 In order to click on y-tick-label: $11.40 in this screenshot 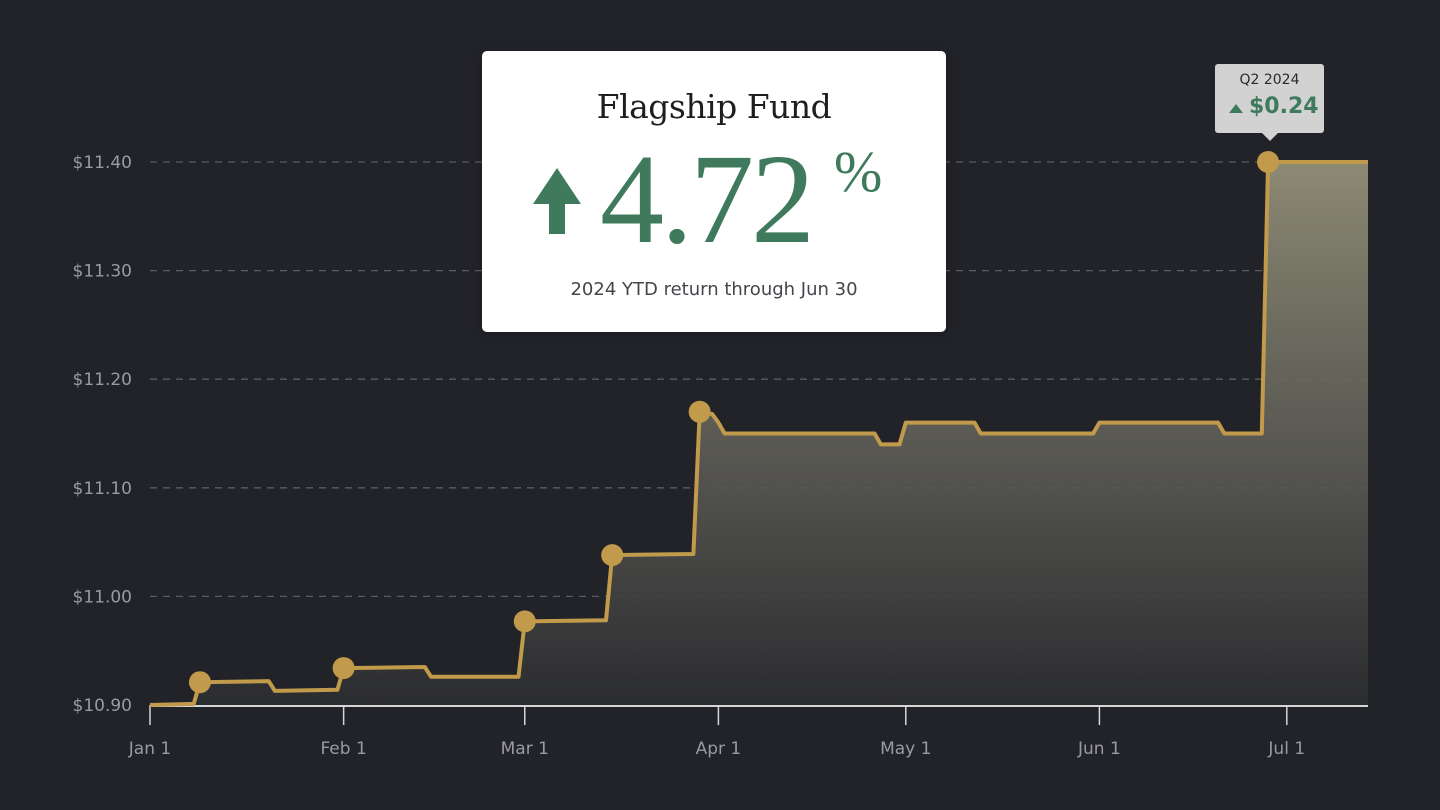, I will do `click(102, 163)`.